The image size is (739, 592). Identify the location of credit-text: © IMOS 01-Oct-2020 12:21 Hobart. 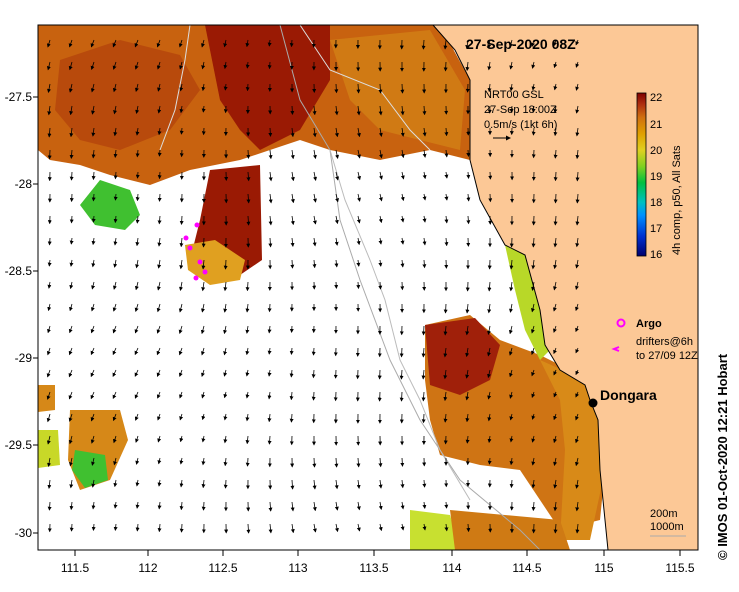
(722, 456).